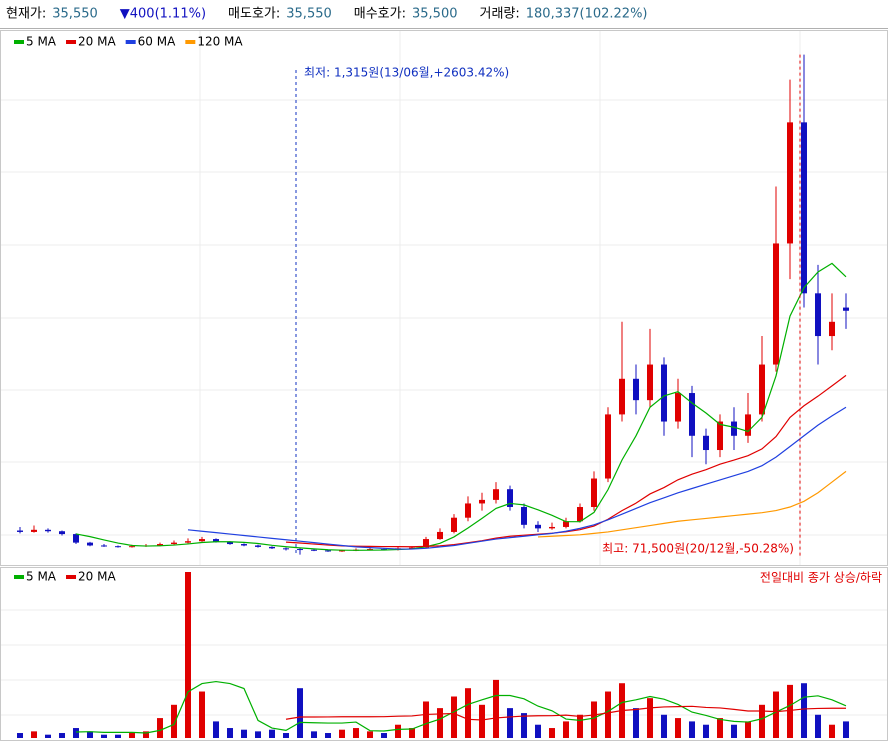  Describe the element at coordinates (157, 42) in the screenshot. I see `legend-label: 60 MA` at that location.